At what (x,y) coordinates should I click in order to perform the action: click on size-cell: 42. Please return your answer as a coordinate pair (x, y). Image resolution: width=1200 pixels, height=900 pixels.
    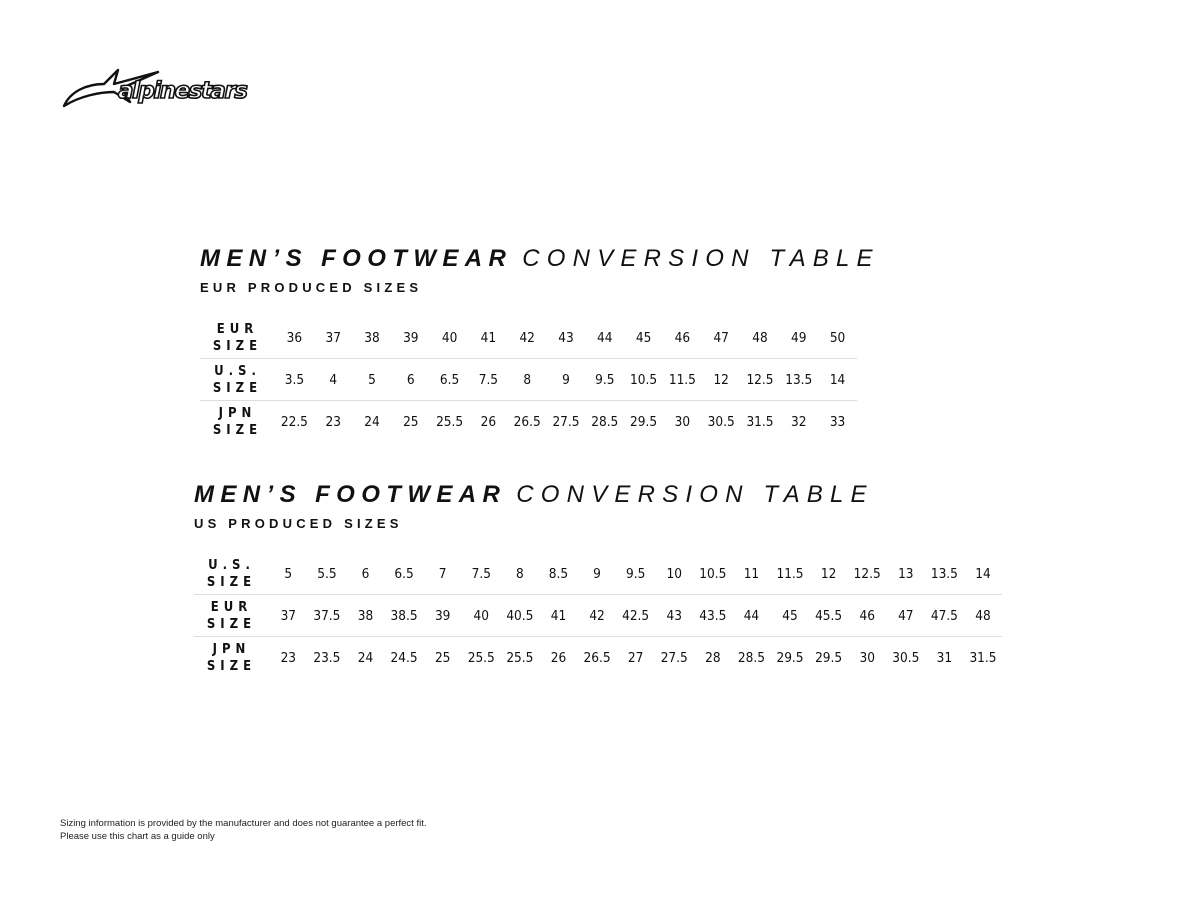
    Looking at the image, I should click on (597, 615).